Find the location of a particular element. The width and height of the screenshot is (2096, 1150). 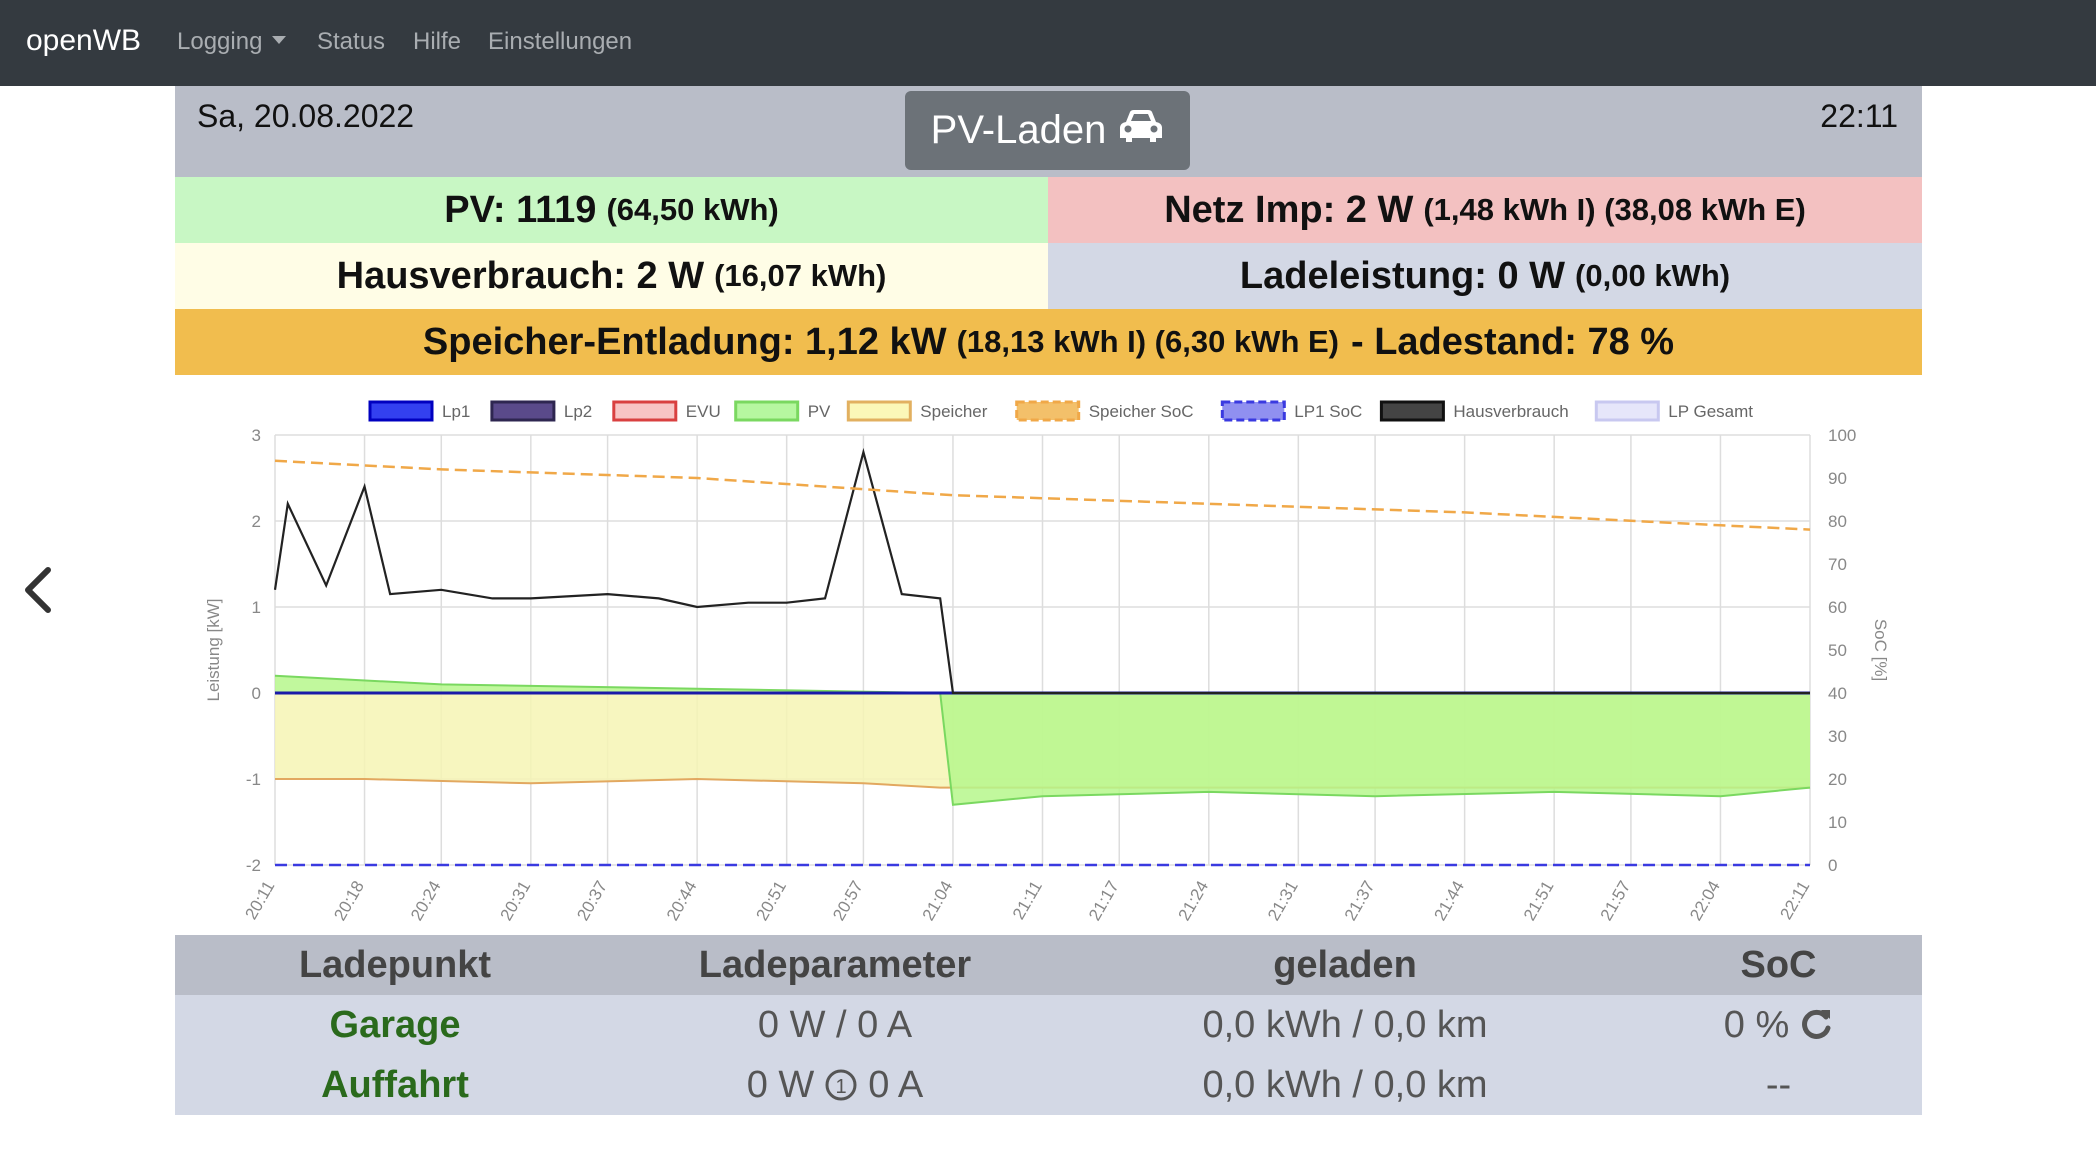

legend-label-speicher-soc: Speicher SoC is located at coordinates (1141, 411).